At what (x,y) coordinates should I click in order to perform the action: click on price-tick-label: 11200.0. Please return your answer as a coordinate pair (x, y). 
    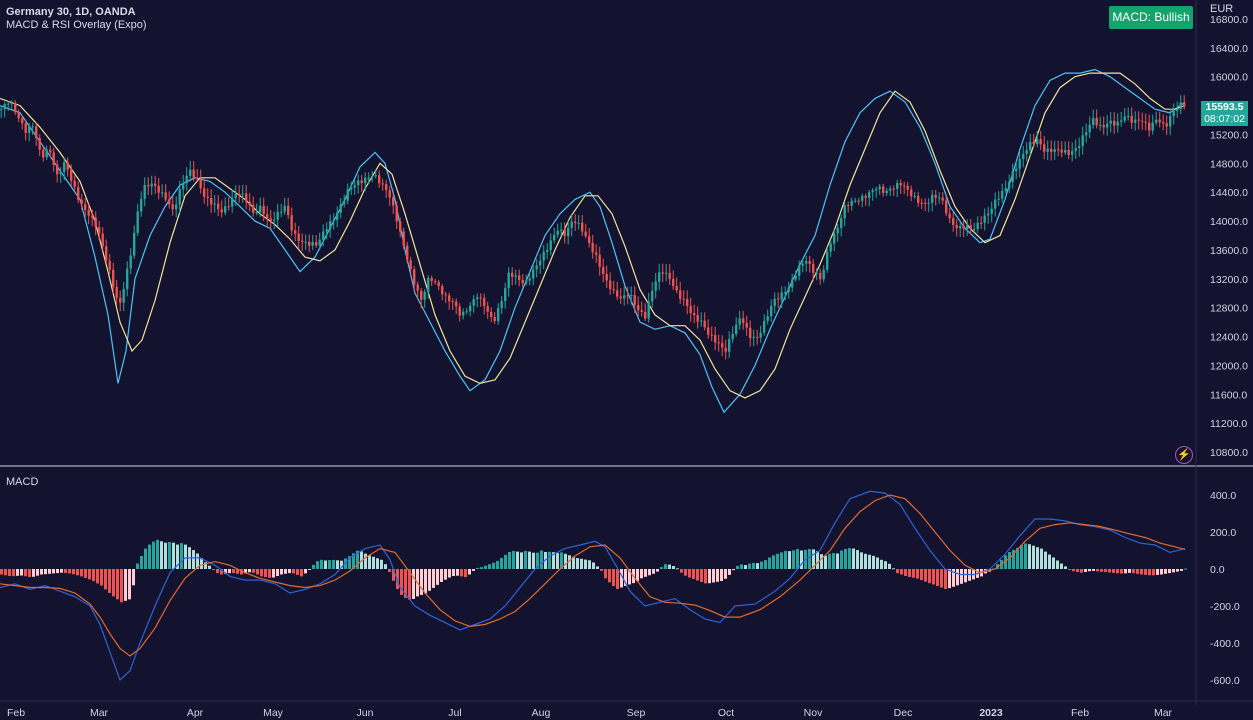
    Looking at the image, I should click on (1228, 424).